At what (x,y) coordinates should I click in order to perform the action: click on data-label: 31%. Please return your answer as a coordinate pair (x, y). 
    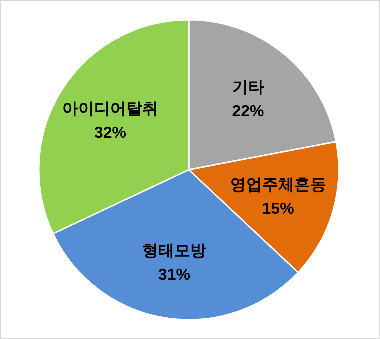
    Looking at the image, I should click on (174, 275).